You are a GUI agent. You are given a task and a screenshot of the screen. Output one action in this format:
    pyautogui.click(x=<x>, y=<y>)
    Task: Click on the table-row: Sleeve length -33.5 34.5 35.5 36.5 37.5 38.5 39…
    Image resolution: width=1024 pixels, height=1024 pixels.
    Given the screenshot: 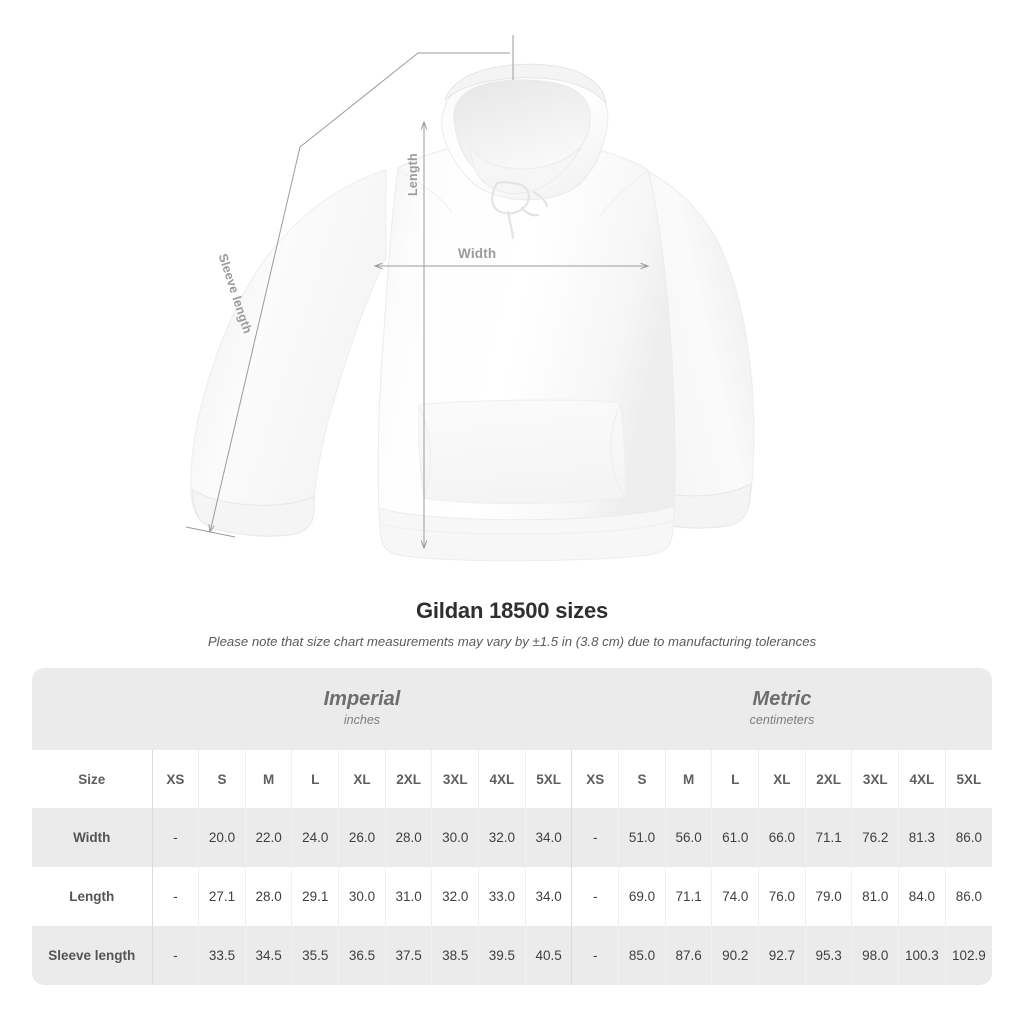 What is the action you would take?
    pyautogui.click(x=512, y=955)
    